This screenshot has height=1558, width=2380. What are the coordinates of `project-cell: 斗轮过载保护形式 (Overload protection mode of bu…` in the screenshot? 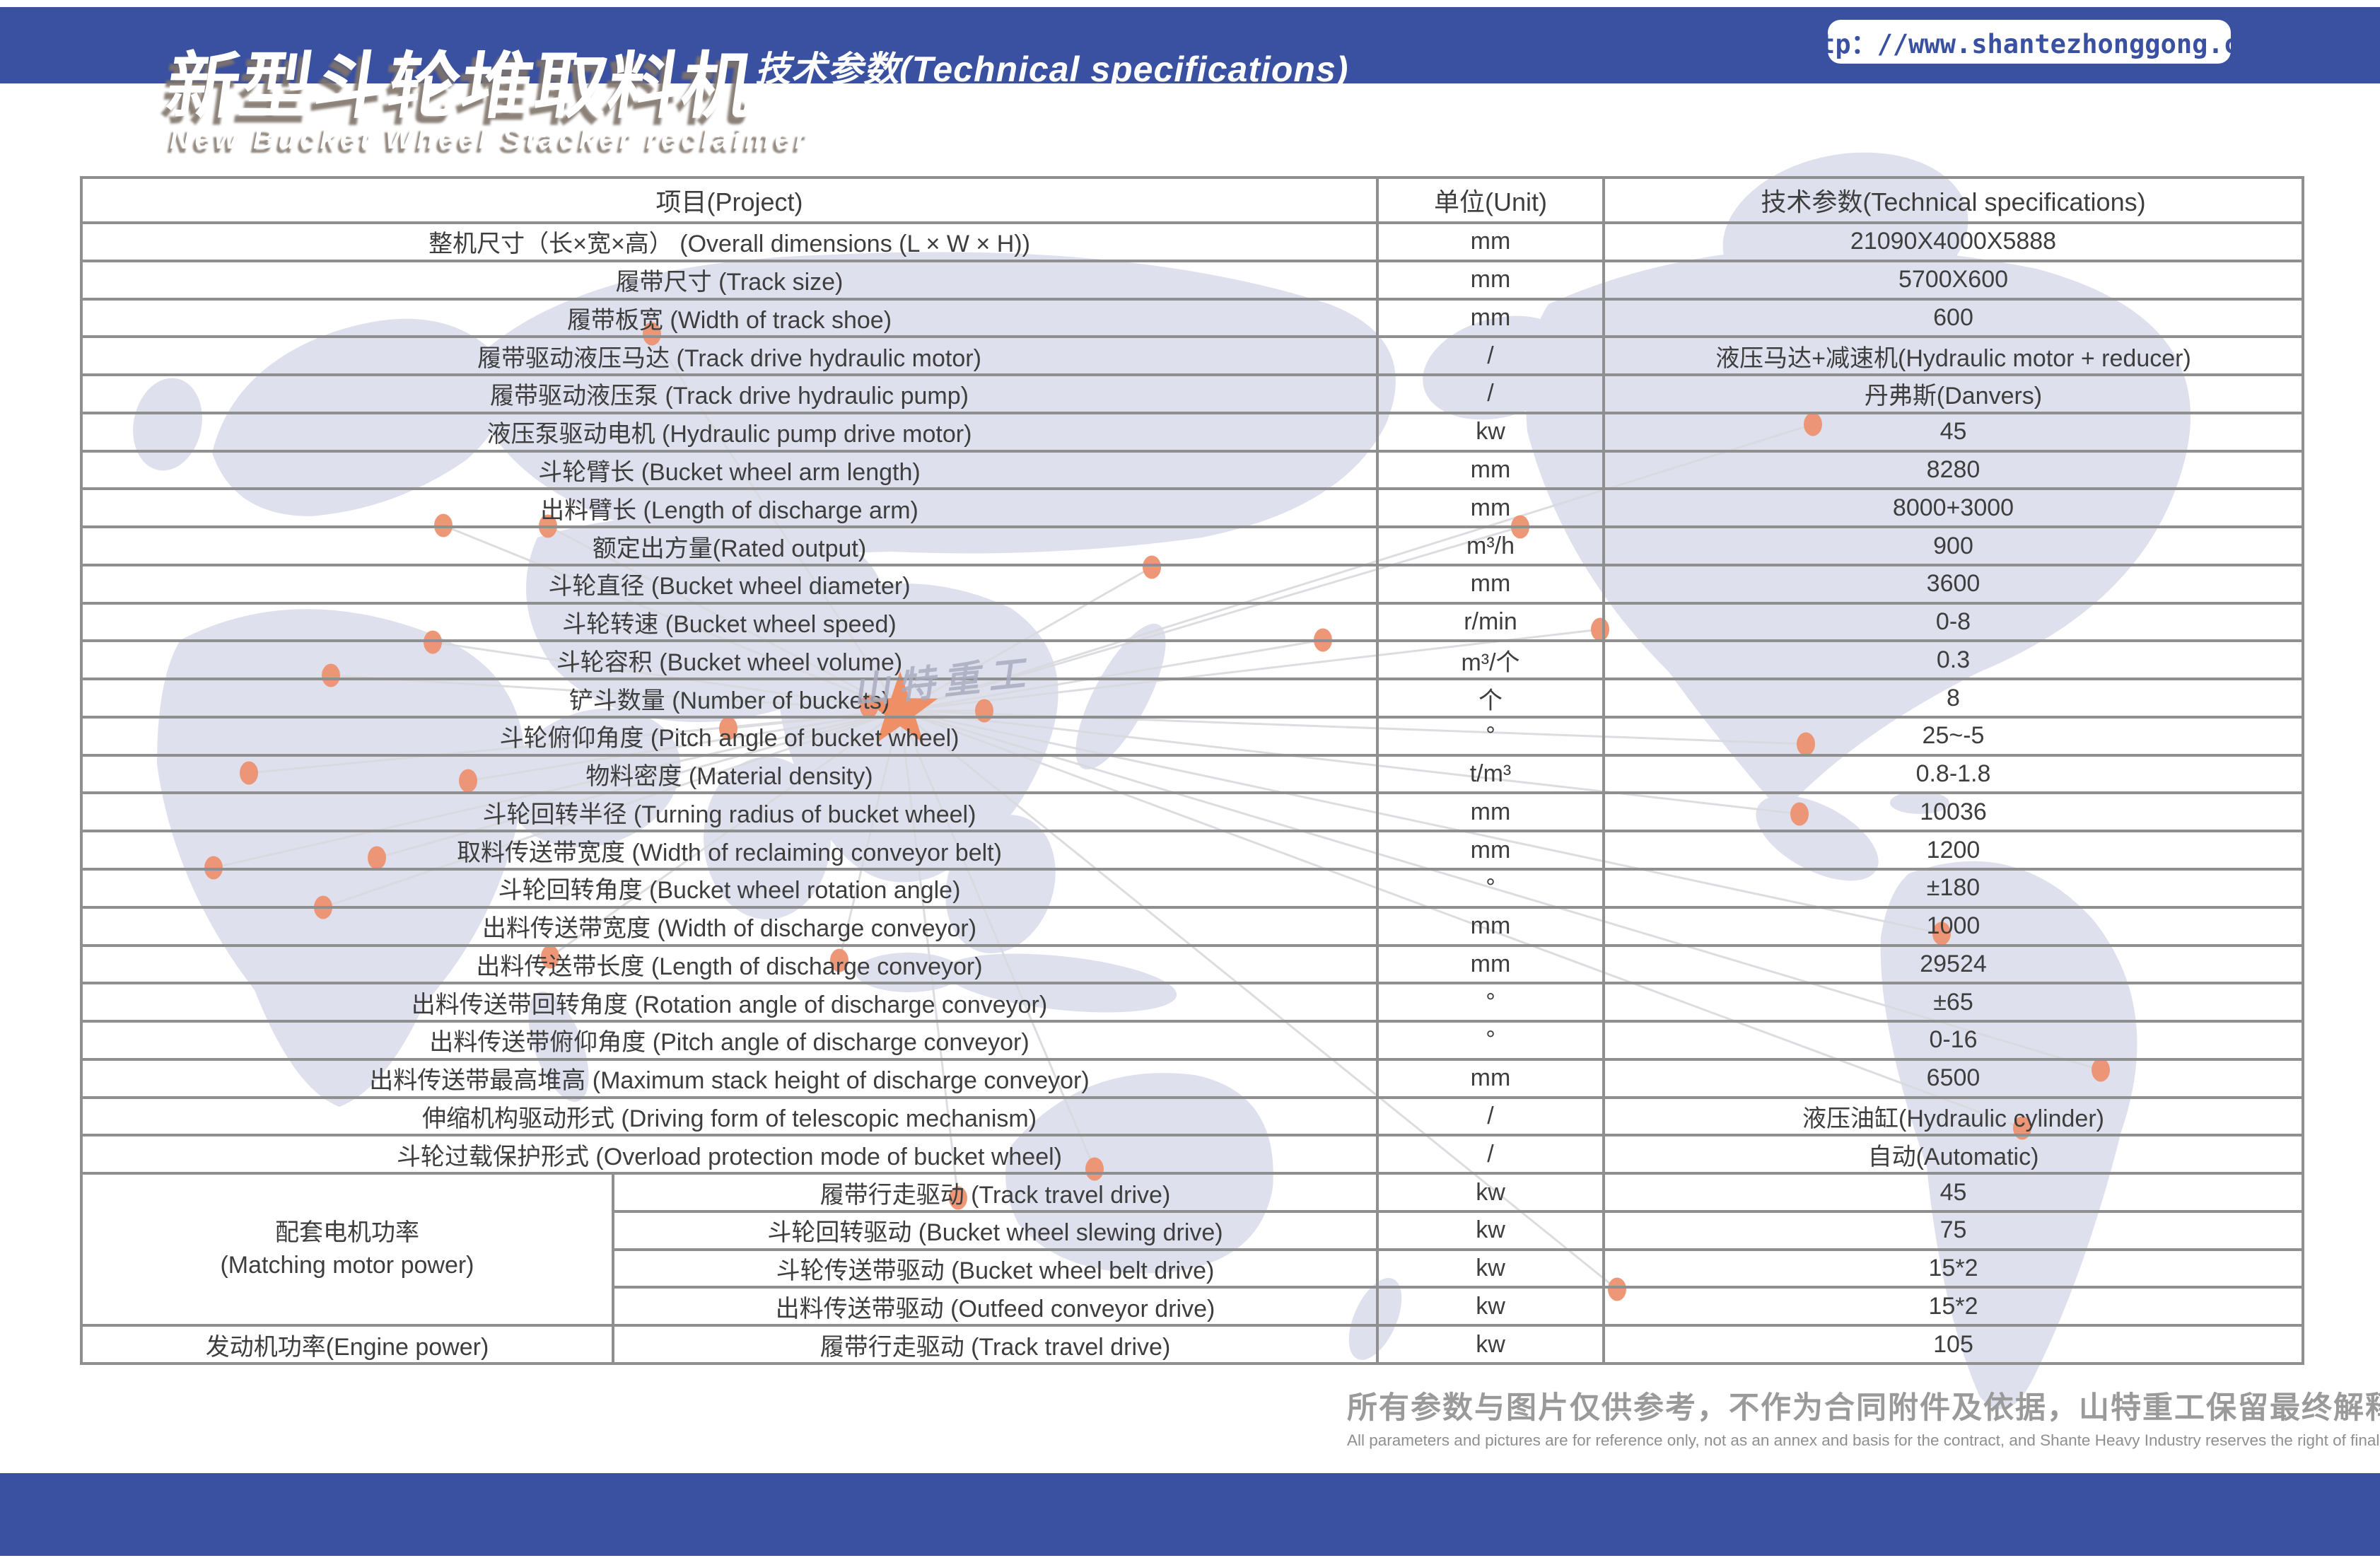 It's located at (729, 1154).